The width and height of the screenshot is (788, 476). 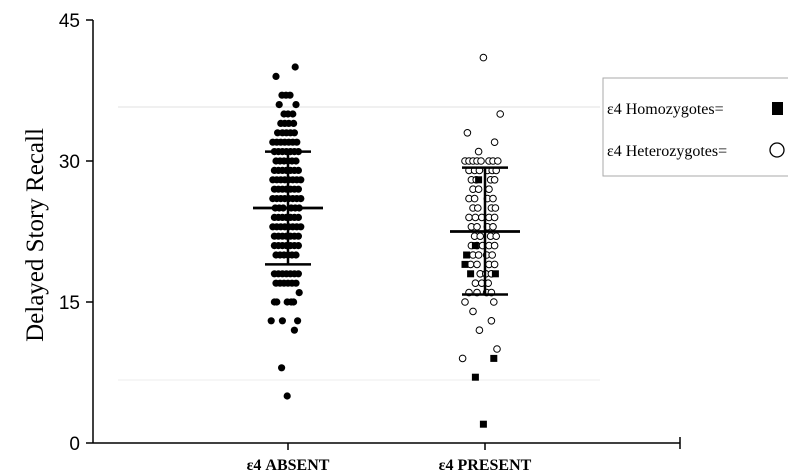 I want to click on legend-label-heterozygotes: ε4 Heterozygotes=, so click(x=667, y=151).